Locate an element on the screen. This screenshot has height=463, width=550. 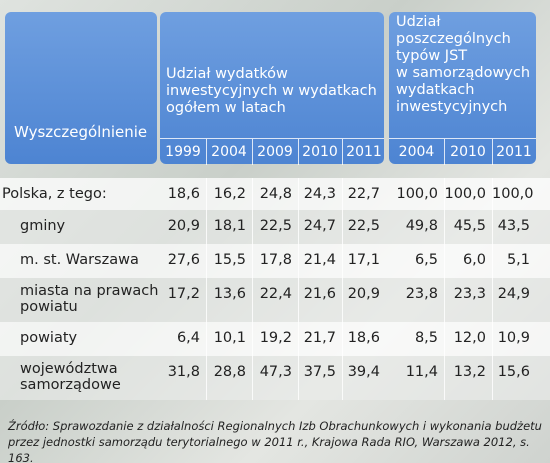
value-cell: 17,1 is located at coordinates (363, 260).